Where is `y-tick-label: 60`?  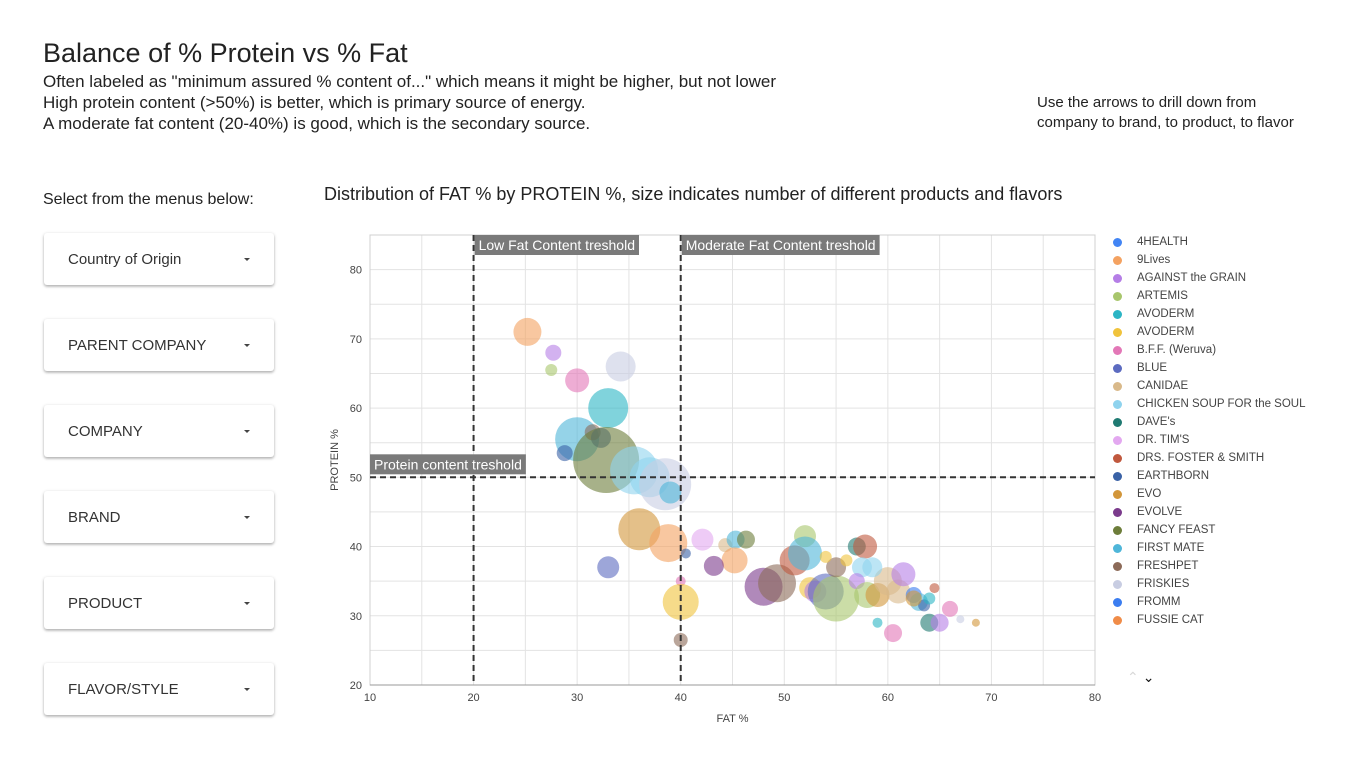 y-tick-label: 60 is located at coordinates (356, 409).